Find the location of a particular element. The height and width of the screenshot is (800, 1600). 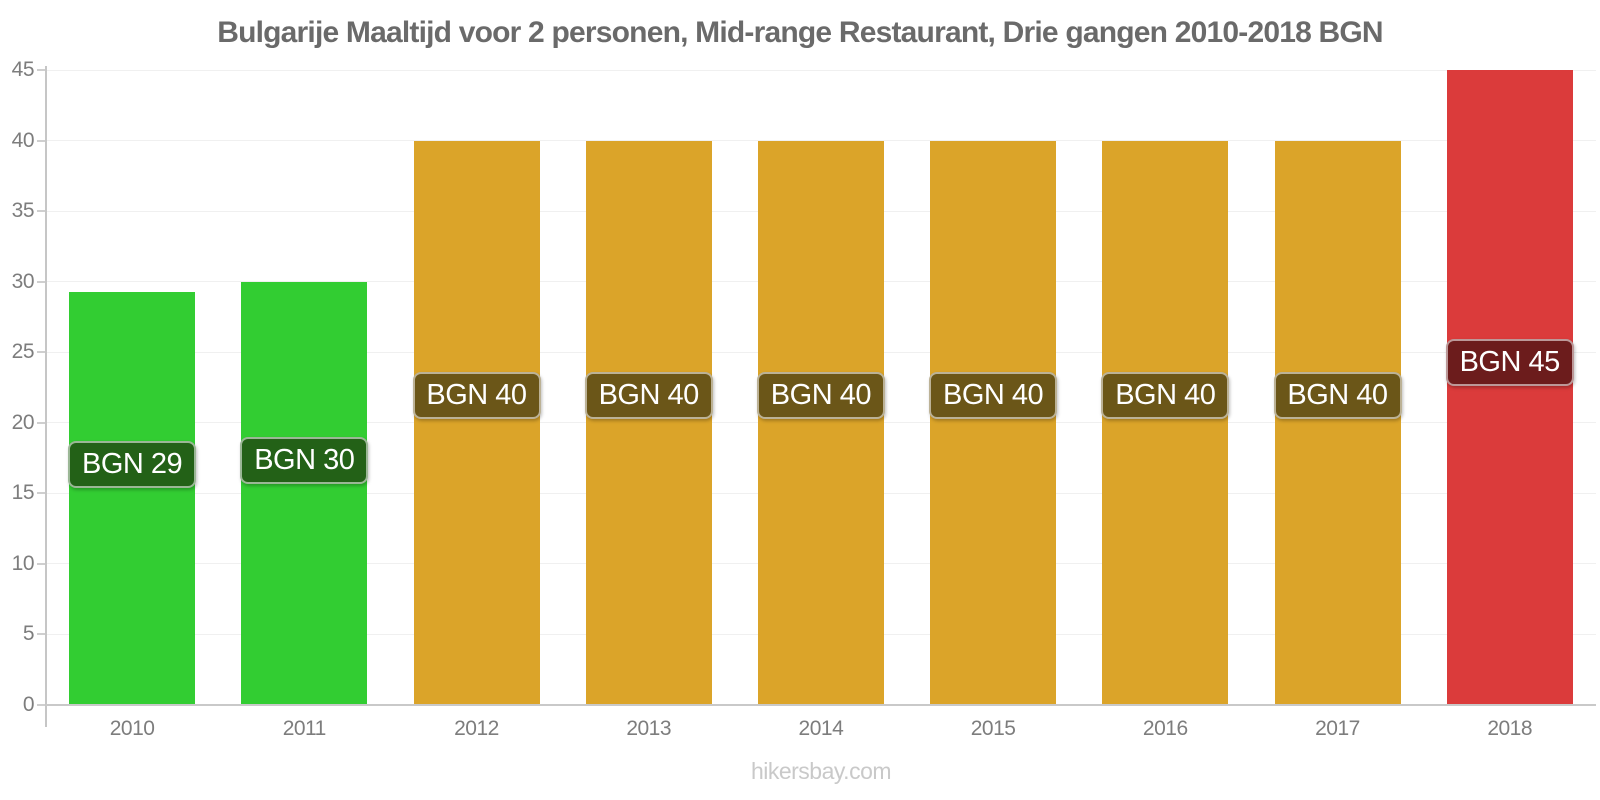

x-axis-line is located at coordinates (821, 705).